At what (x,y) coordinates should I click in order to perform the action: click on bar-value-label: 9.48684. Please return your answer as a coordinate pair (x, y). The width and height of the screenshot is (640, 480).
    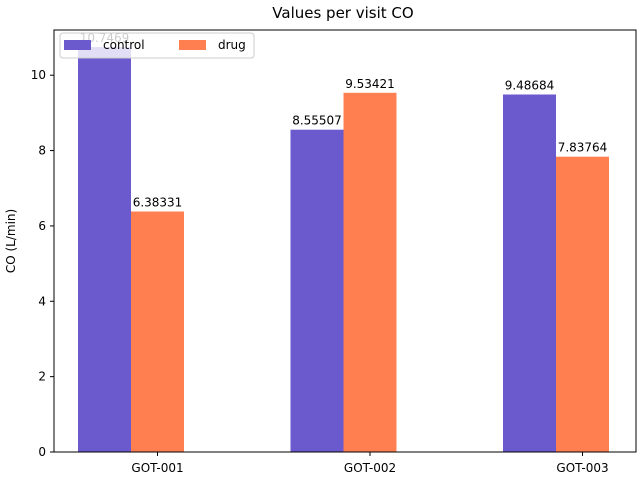
    Looking at the image, I should click on (530, 86).